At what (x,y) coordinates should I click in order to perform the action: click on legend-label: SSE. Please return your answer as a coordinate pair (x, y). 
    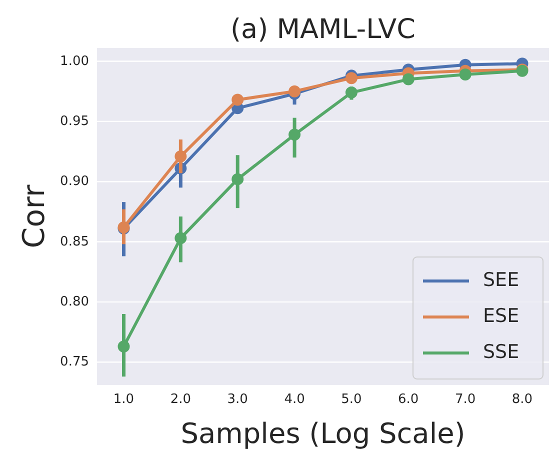
    Looking at the image, I should click on (501, 352).